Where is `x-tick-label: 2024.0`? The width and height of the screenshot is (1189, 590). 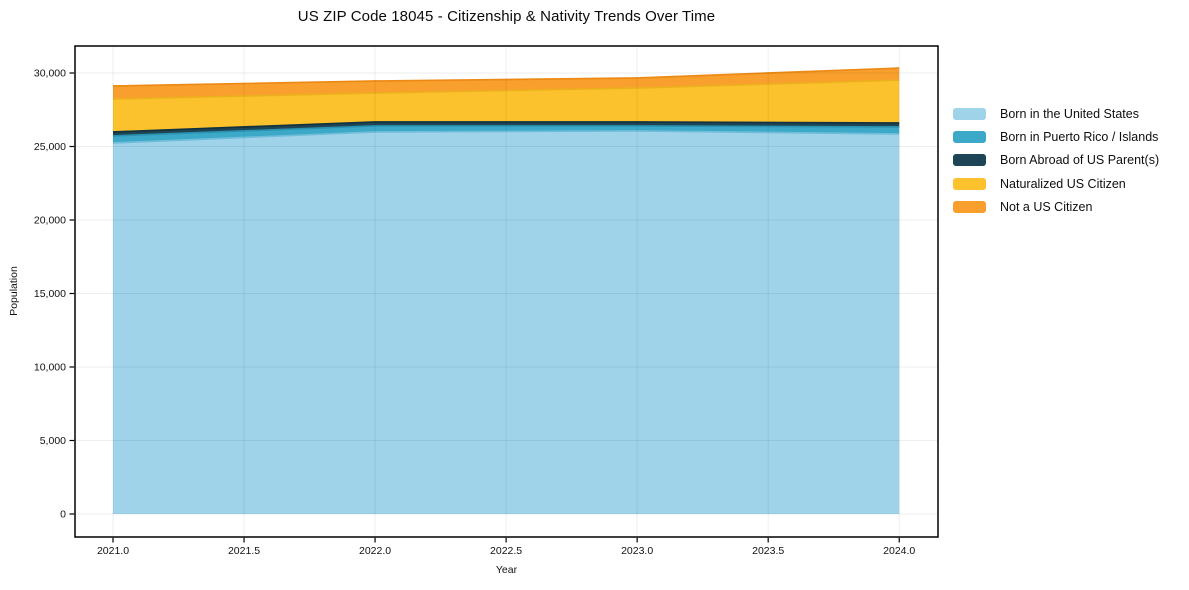
x-tick-label: 2024.0 is located at coordinates (899, 551).